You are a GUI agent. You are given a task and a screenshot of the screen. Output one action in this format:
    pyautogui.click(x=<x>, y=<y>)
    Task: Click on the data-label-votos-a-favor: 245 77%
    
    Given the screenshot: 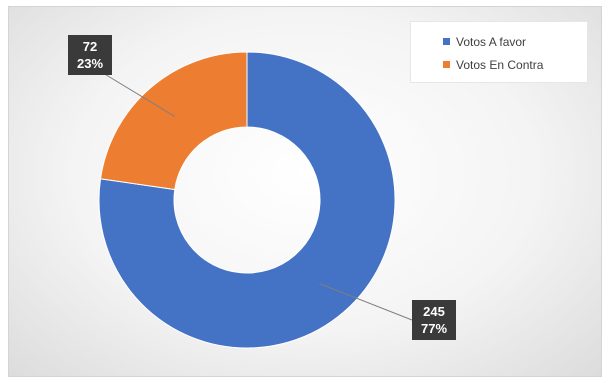 What is the action you would take?
    pyautogui.click(x=434, y=320)
    